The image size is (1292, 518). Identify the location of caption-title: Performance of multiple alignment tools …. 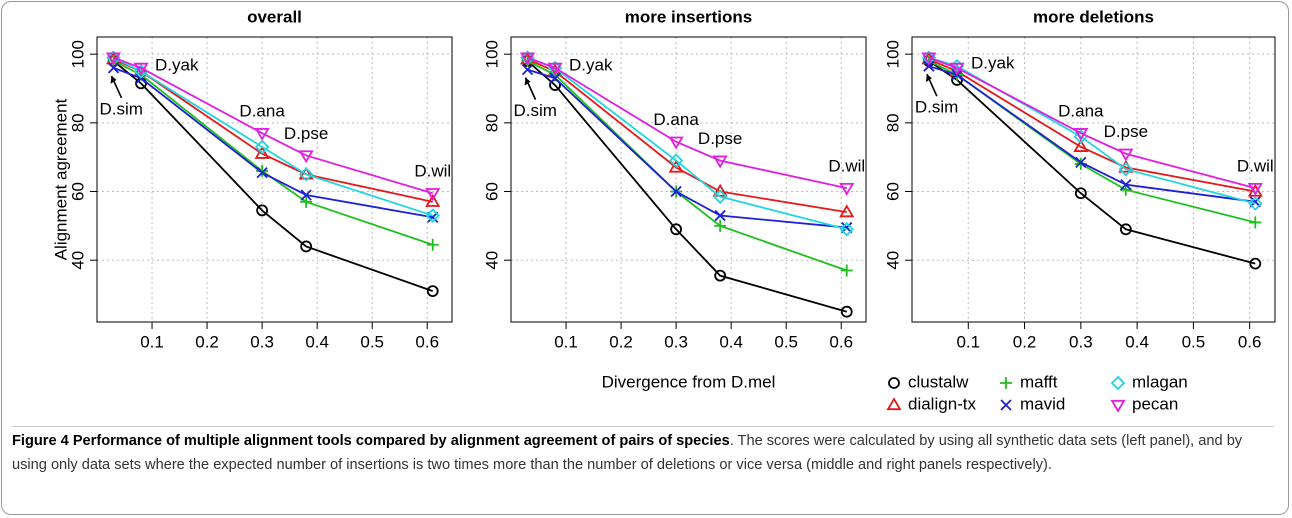
(401, 441).